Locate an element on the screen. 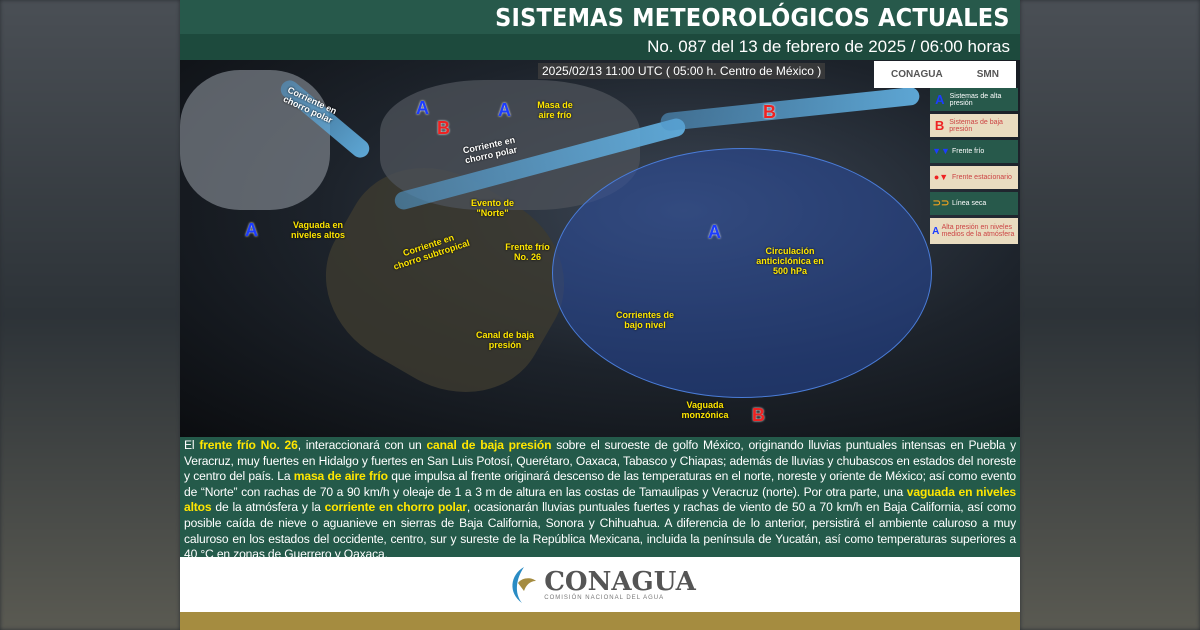  anticyclone-area is located at coordinates (742, 273).